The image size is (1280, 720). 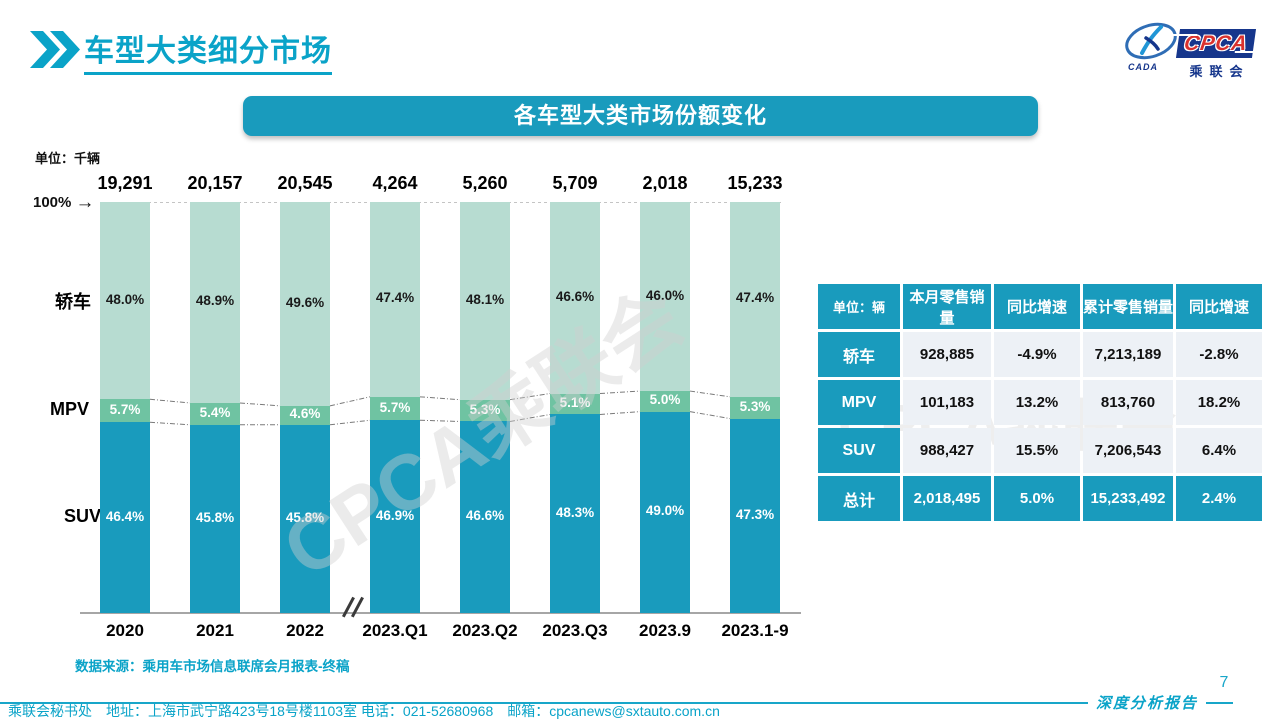 I want to click on x-axis-tick-label: 2023.1-9, so click(x=755, y=630).